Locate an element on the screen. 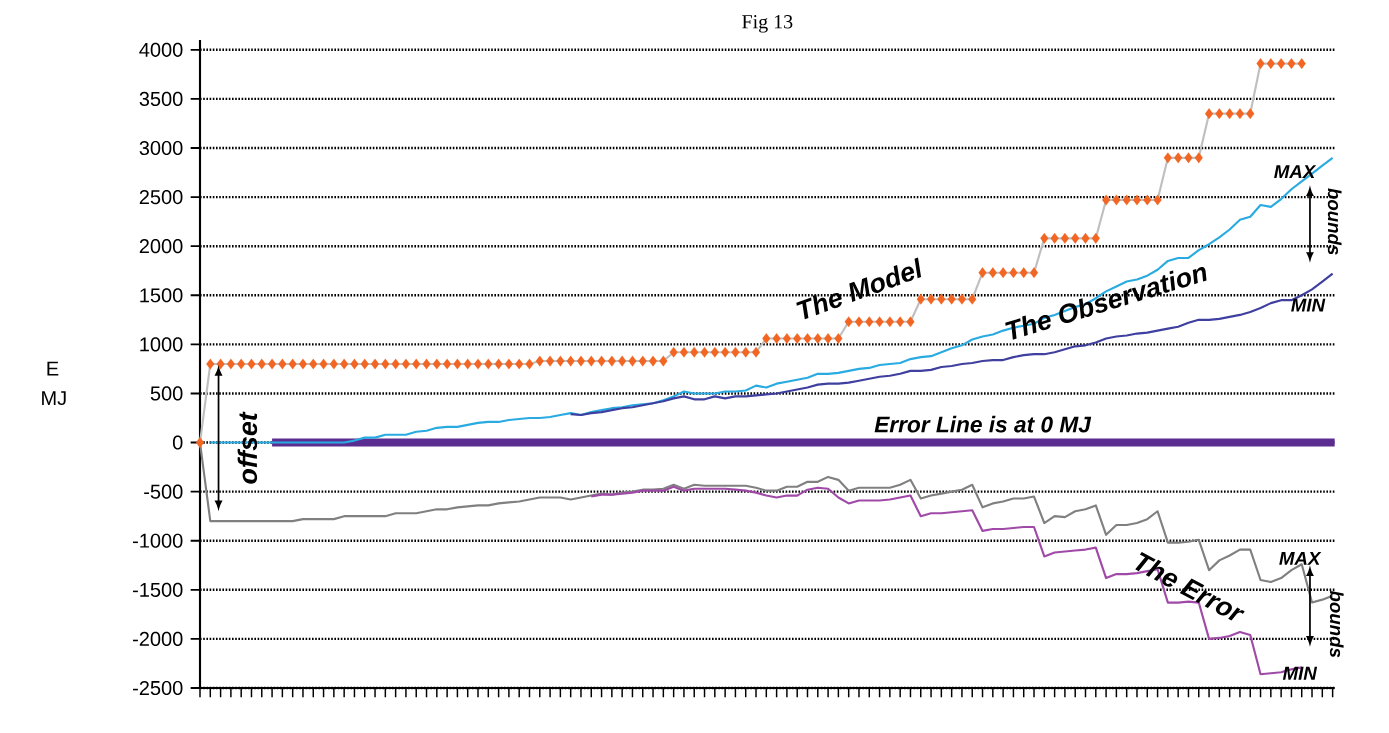  y-tick-label: 0 is located at coordinates (177, 442).